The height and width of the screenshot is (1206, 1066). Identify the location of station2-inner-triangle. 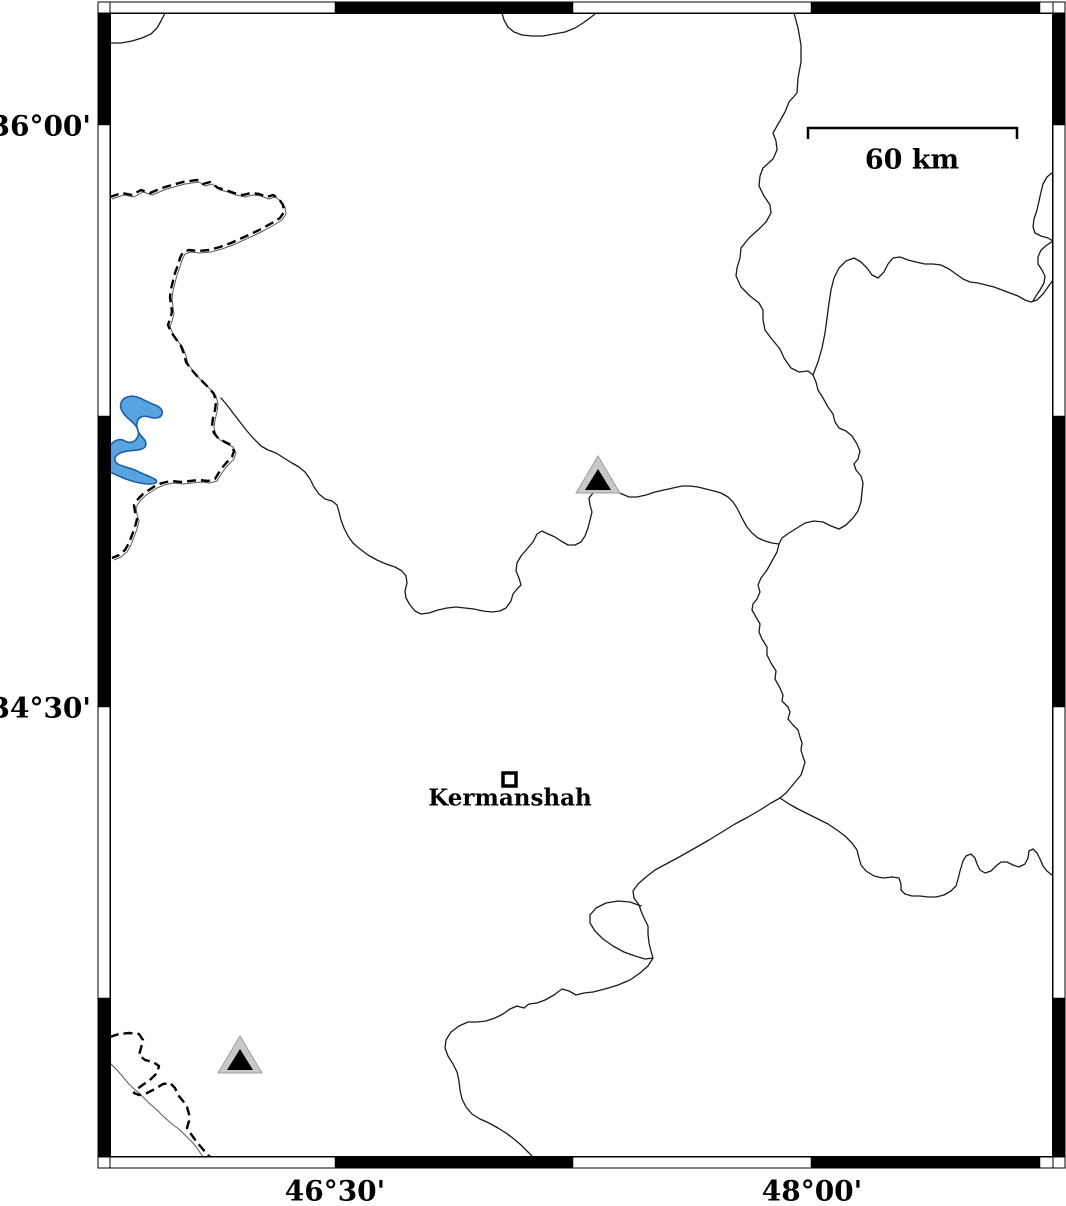
(240, 1059).